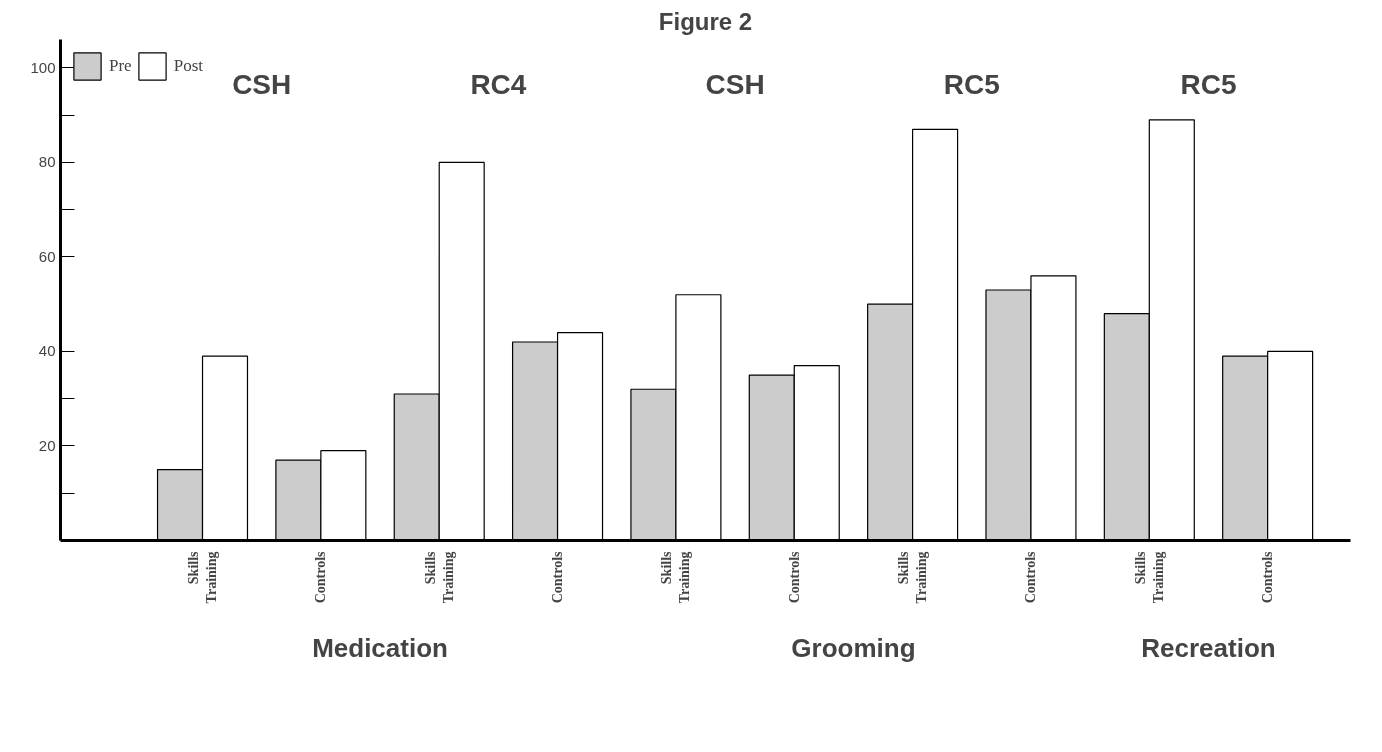  What do you see at coordinates (1208, 647) in the screenshot?
I see `text: Recreation` at bounding box center [1208, 647].